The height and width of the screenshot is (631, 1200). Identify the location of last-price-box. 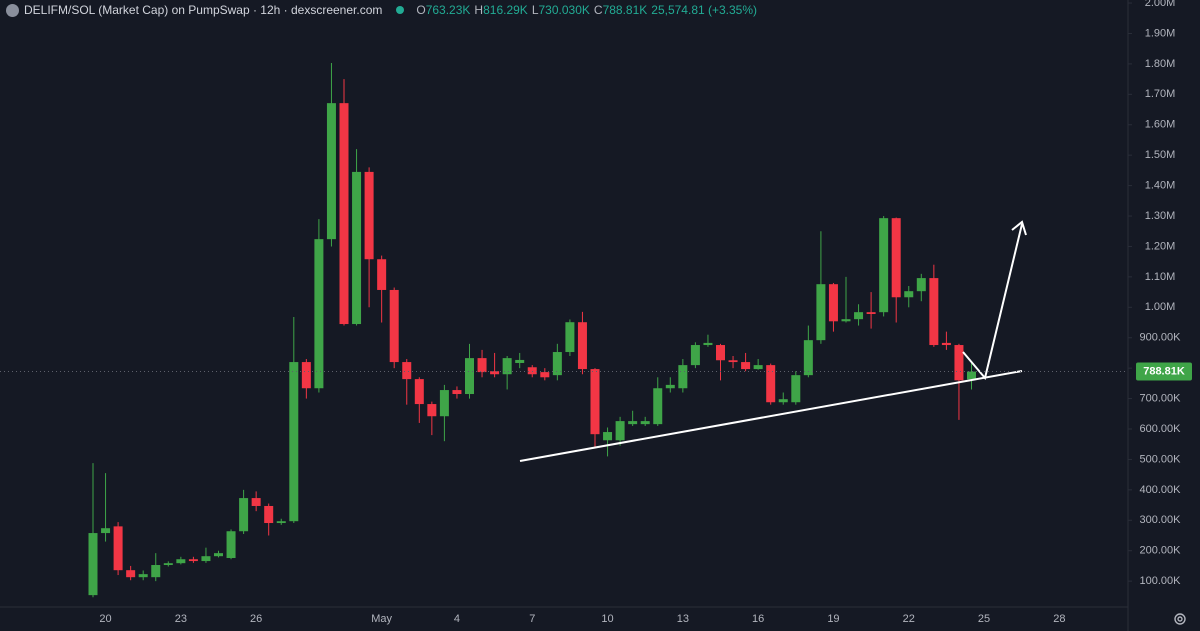
(1164, 371).